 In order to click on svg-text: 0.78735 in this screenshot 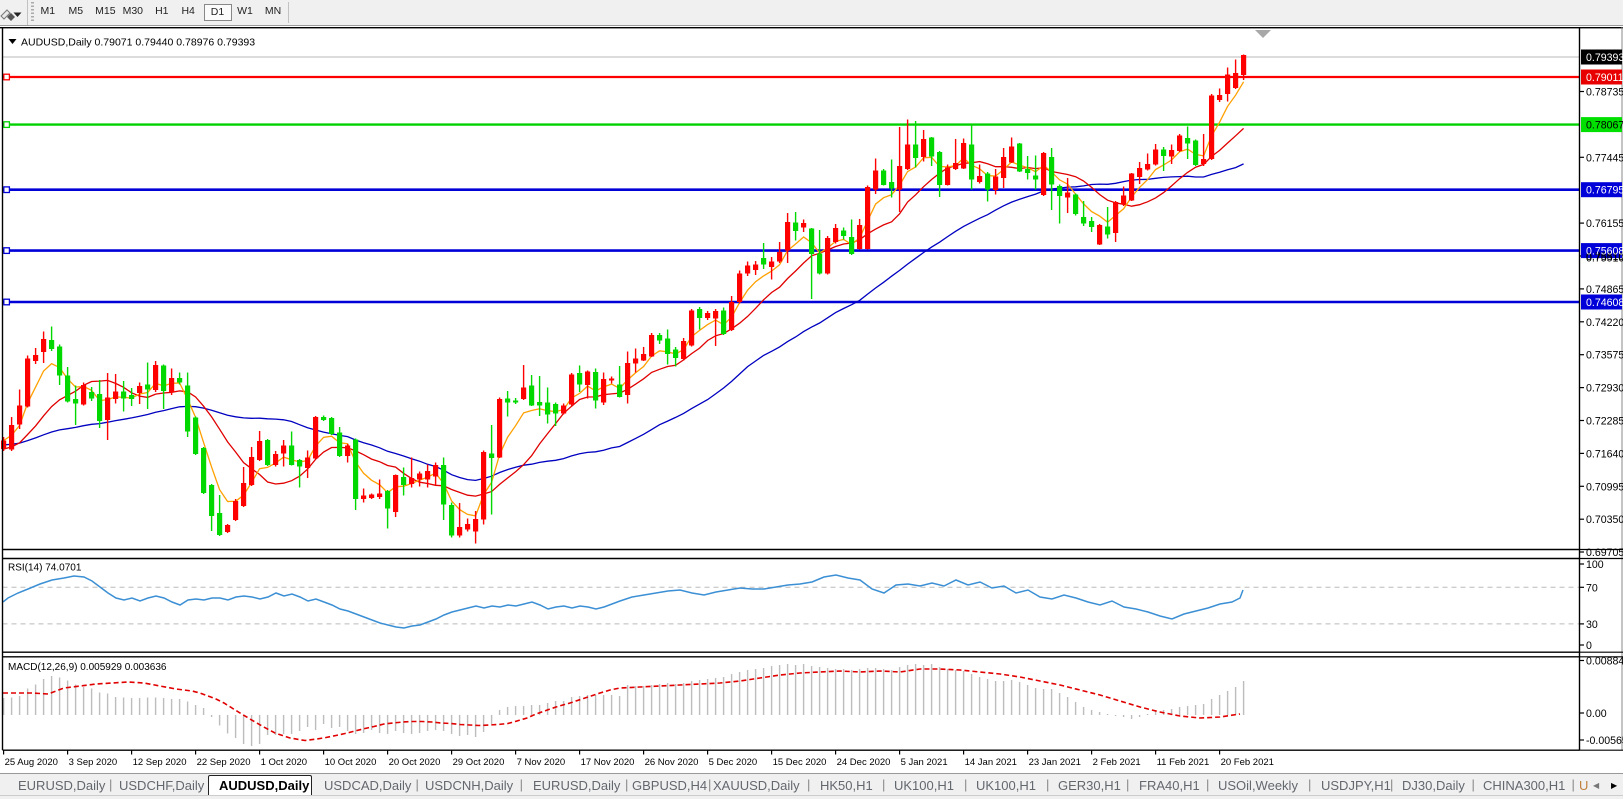, I will do `click(1604, 93)`.